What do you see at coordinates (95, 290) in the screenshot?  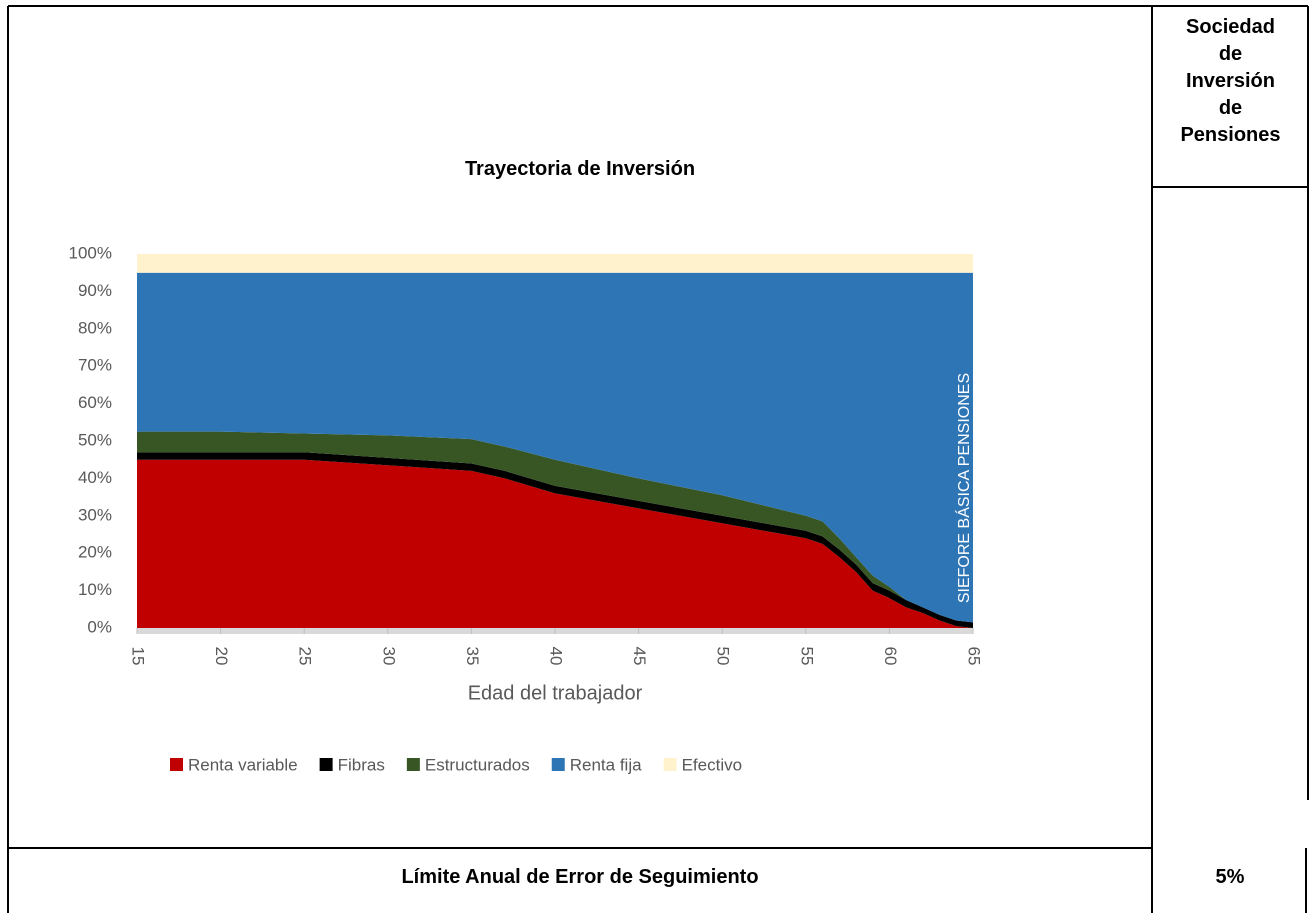 I see `y-tick-label: 90%` at bounding box center [95, 290].